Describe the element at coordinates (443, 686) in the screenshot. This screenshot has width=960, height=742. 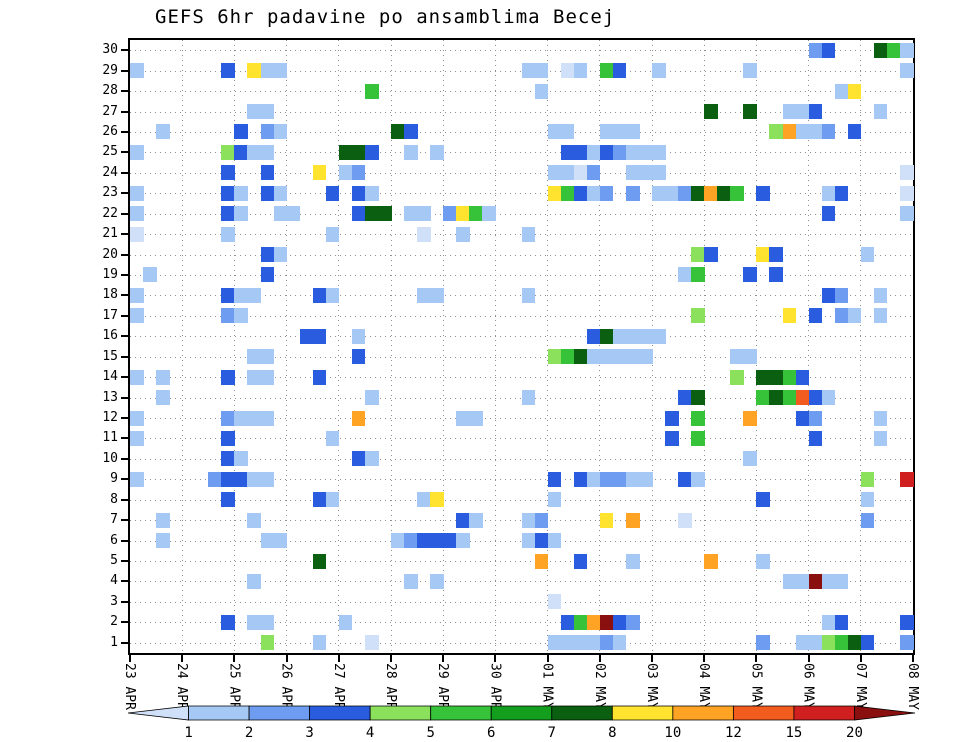
I see `x-axis-label: 29 APR` at that location.